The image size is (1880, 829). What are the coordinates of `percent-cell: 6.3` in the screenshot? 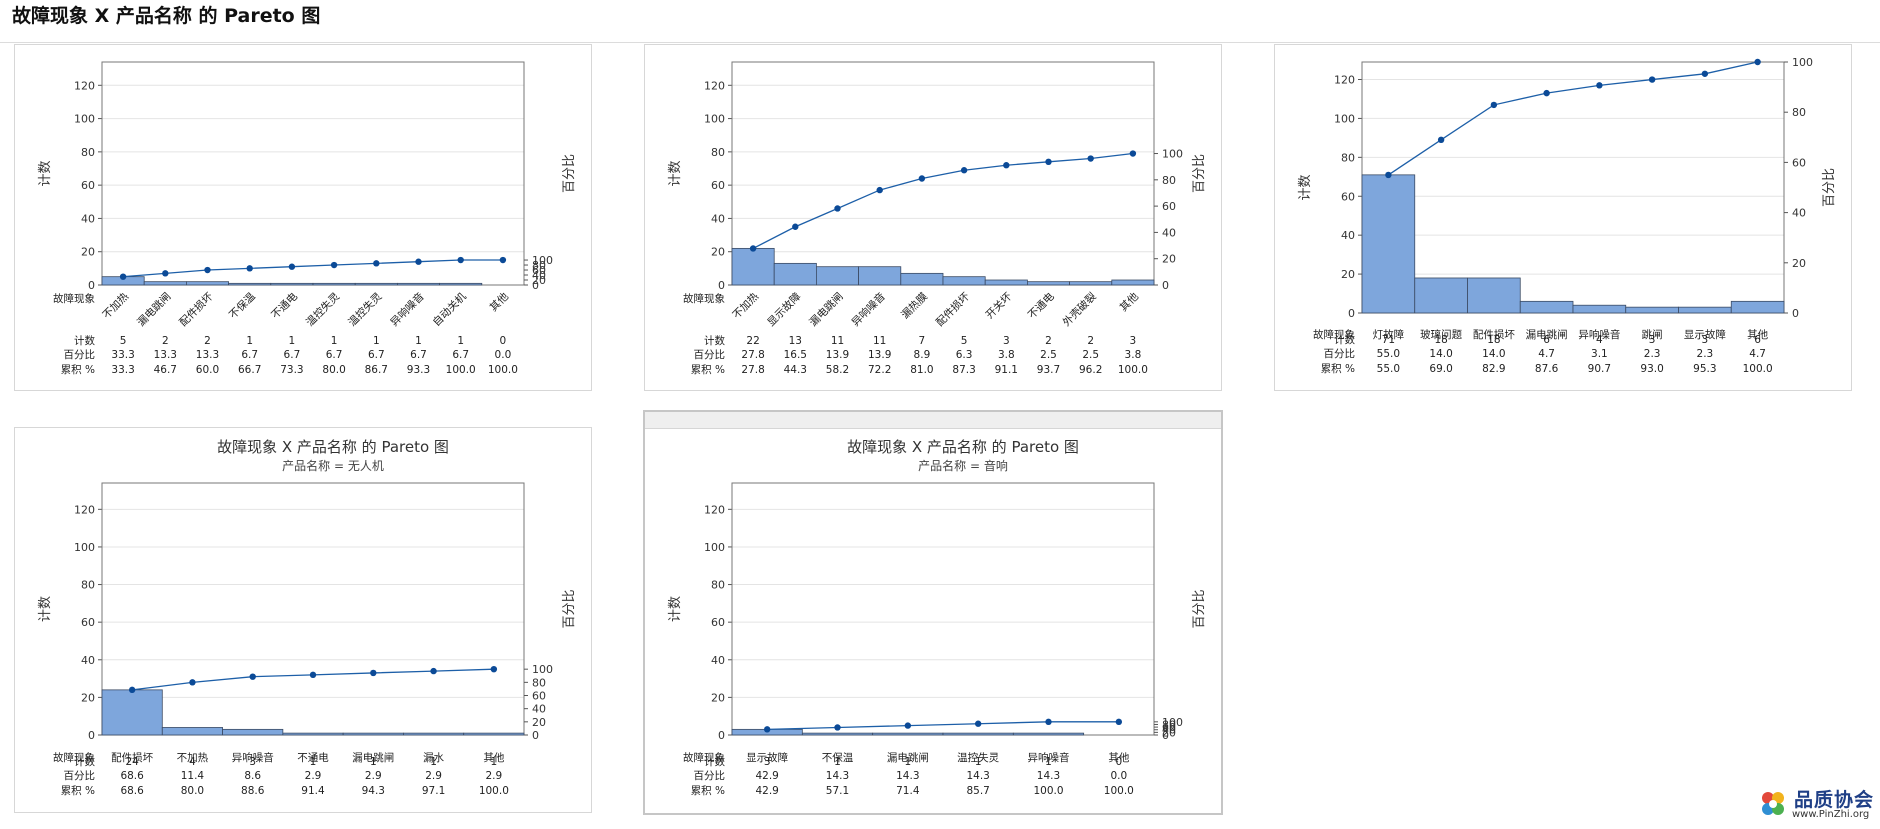 It's located at (964, 355).